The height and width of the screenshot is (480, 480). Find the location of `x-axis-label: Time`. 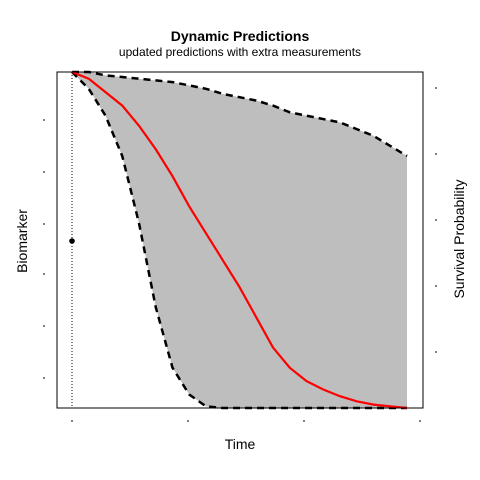

x-axis-label: Time is located at coordinates (240, 444).